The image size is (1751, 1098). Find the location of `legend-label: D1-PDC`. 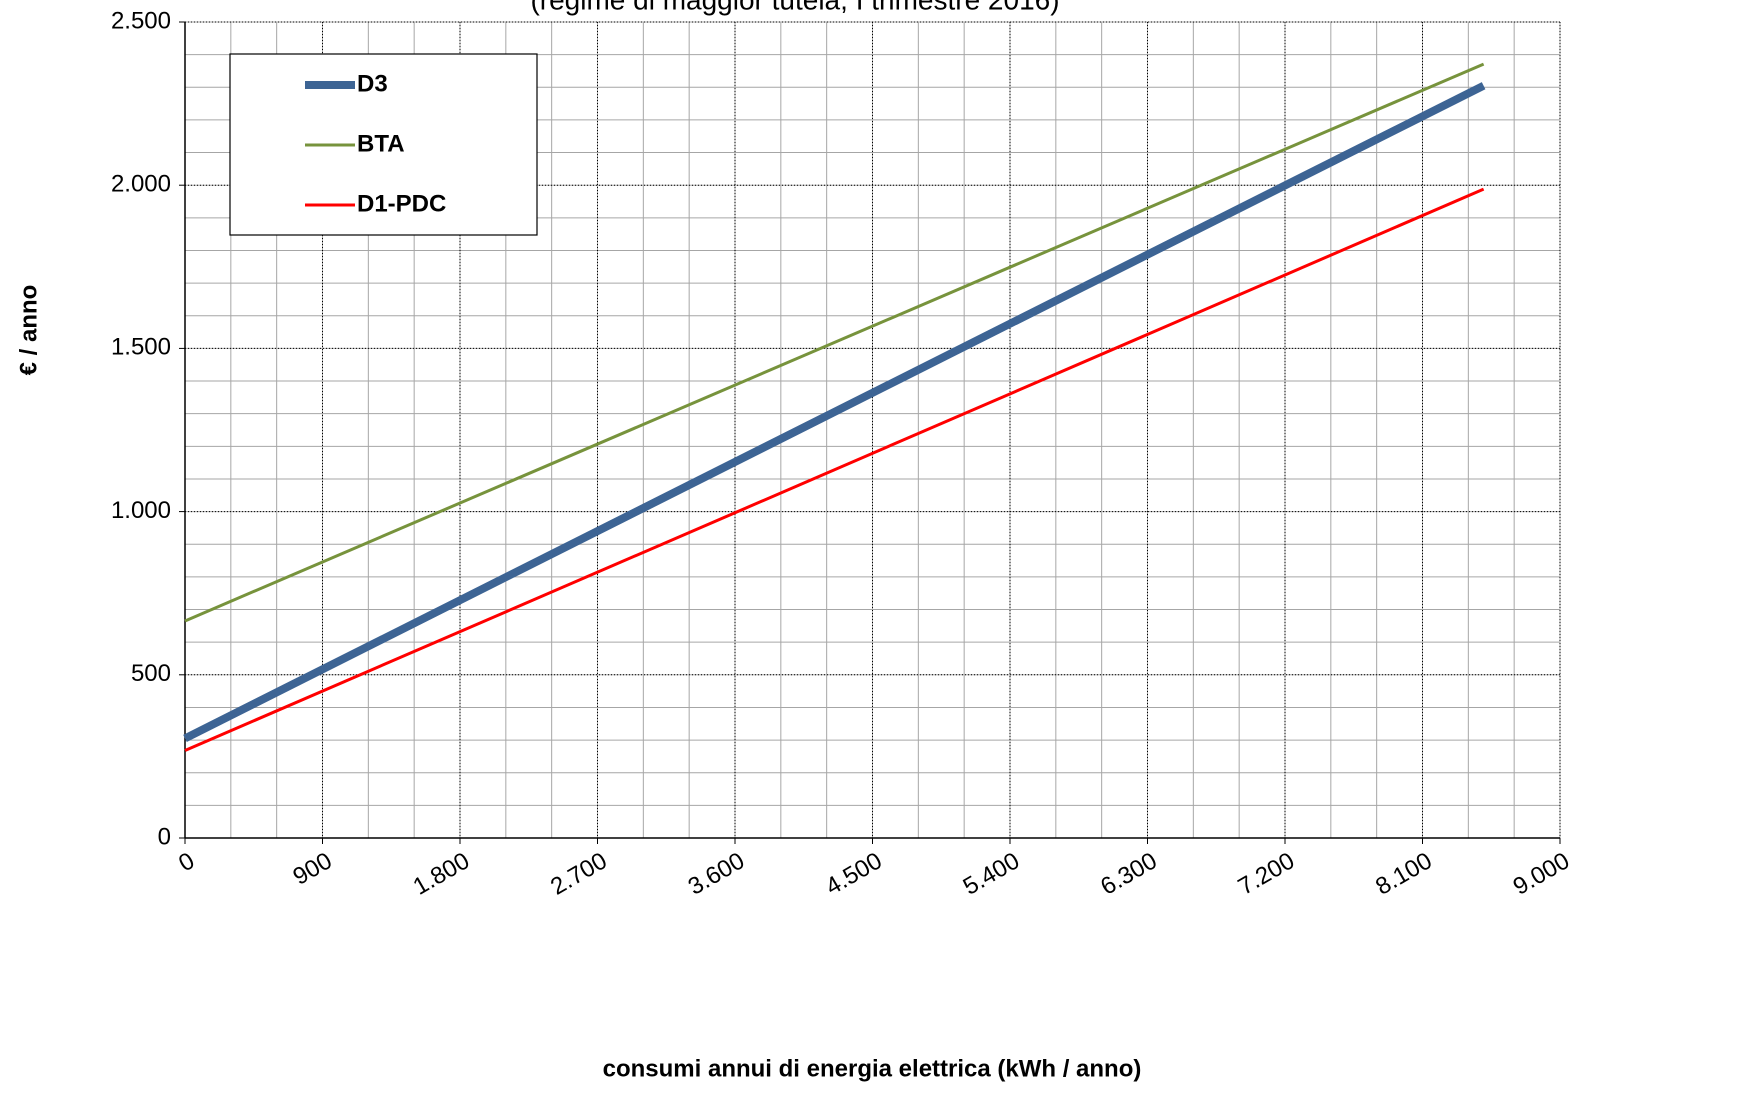

legend-label: D1-PDC is located at coordinates (401, 203).